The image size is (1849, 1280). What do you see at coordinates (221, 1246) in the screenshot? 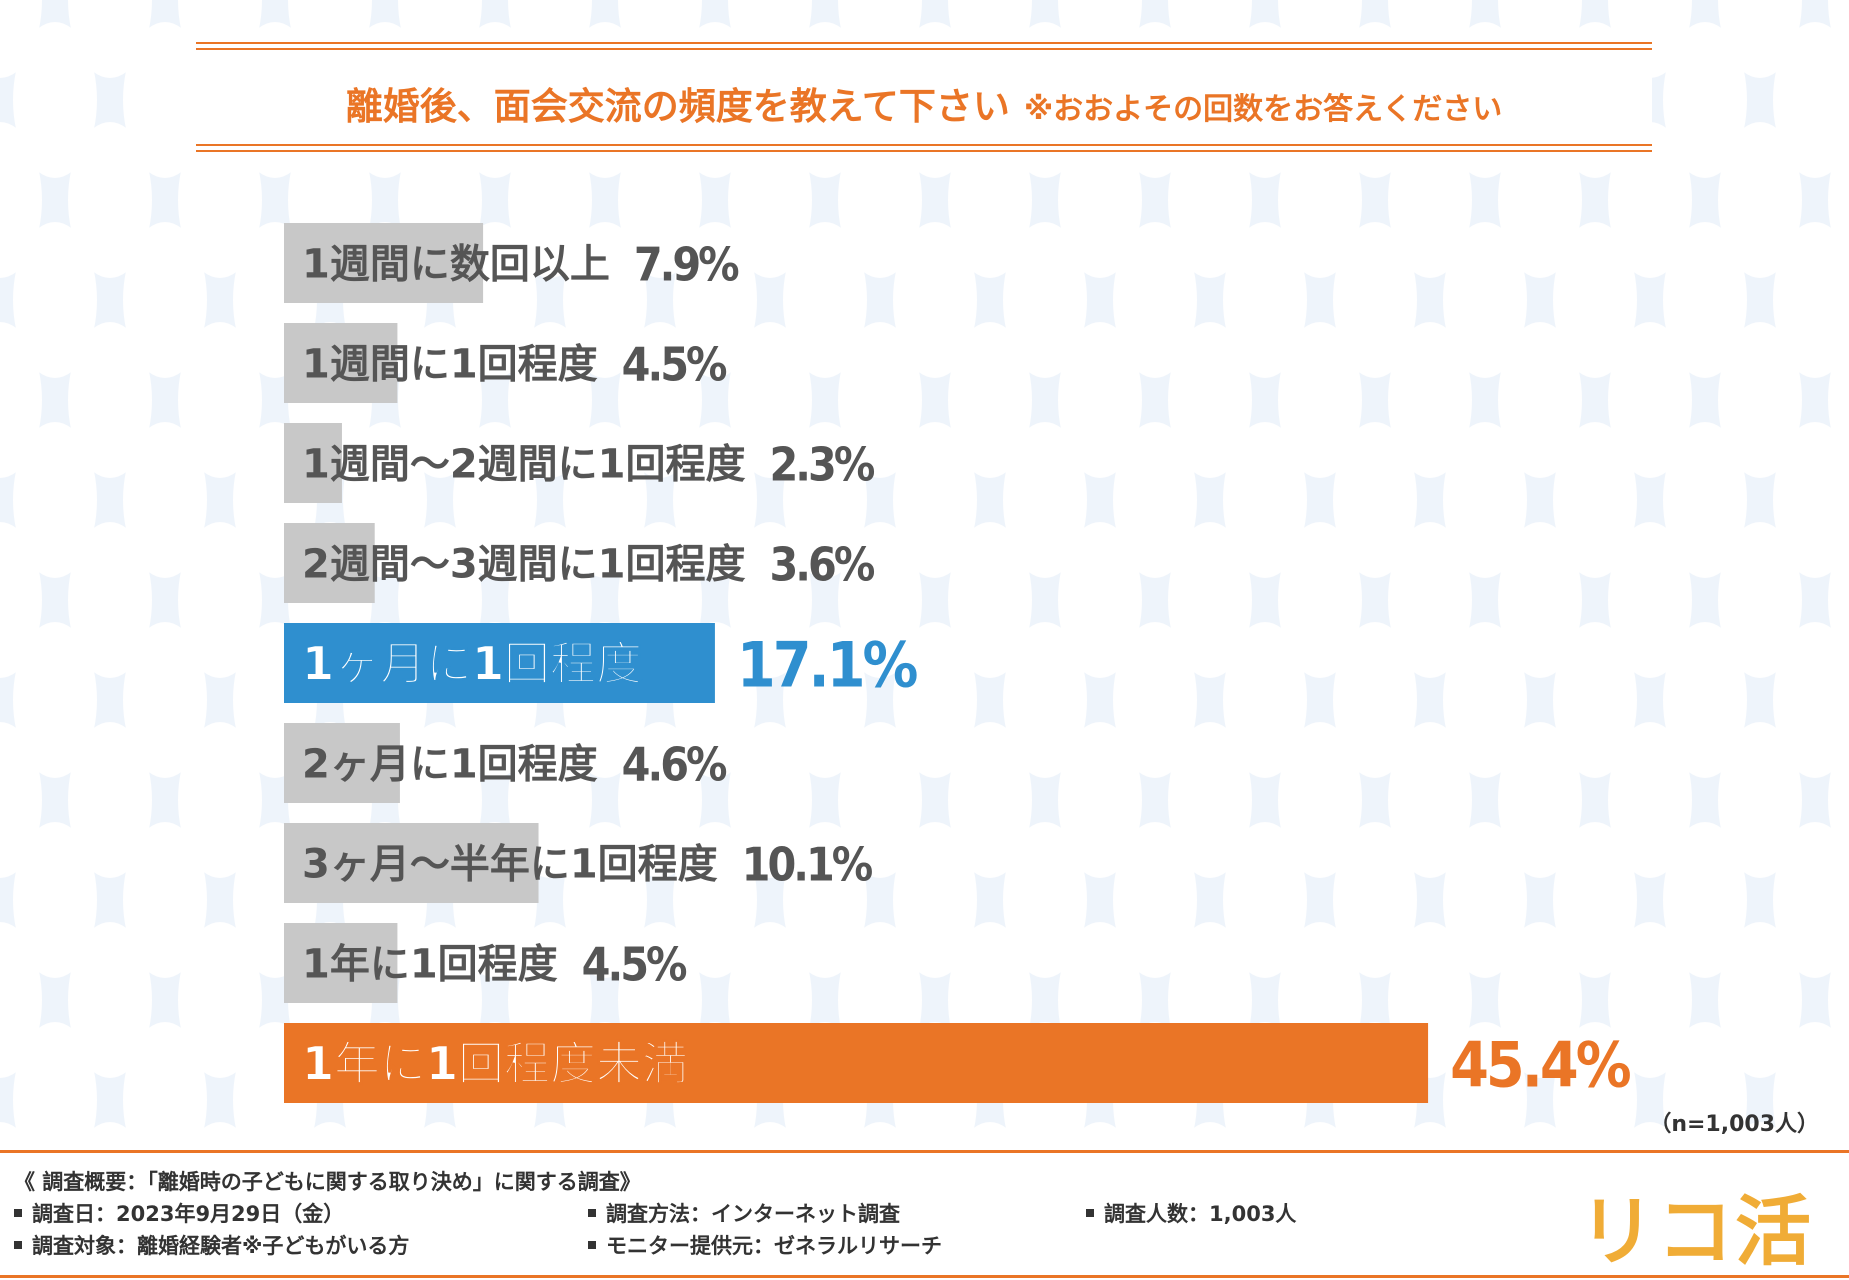
I see `survey-target-text: 調査対象：離婚経験者※子どもがいる方` at bounding box center [221, 1246].